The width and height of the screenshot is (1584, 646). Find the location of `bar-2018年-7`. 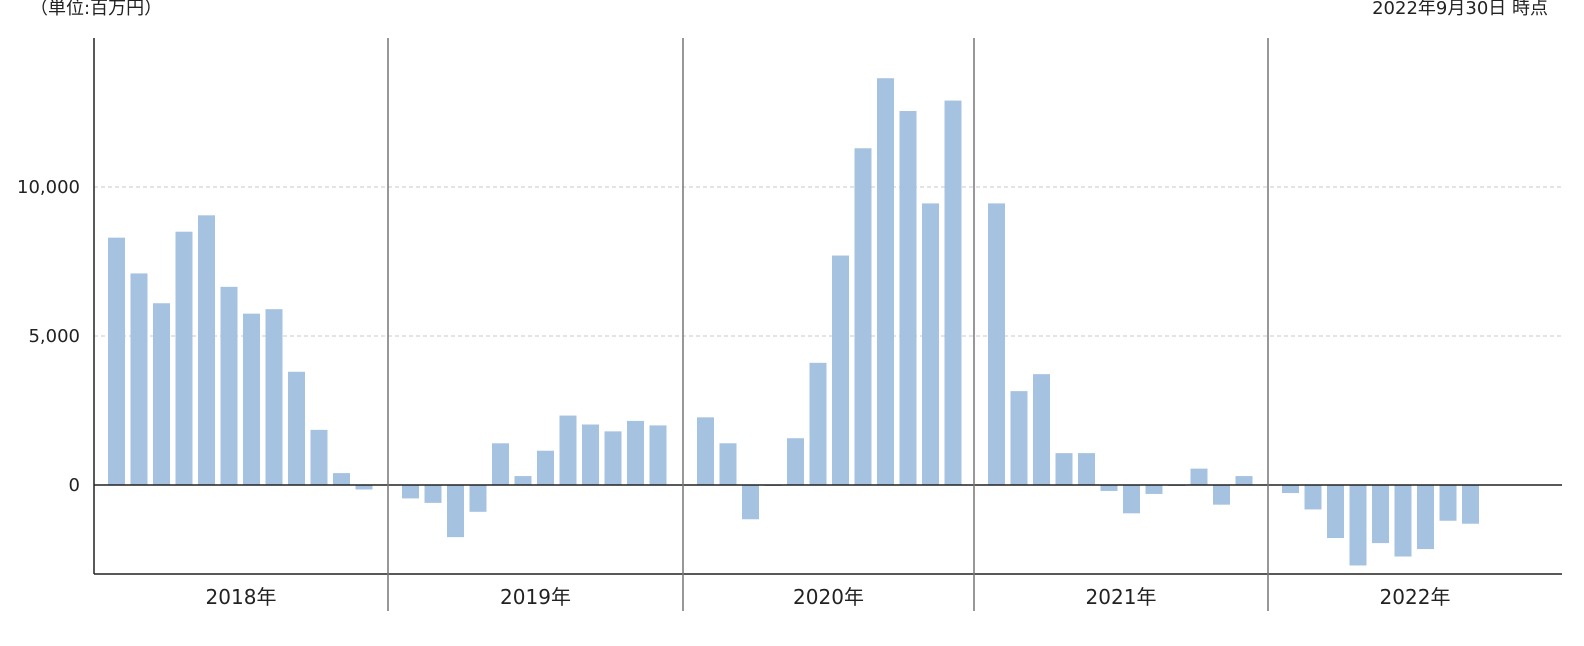

bar-2018年-7 is located at coordinates (251, 399).